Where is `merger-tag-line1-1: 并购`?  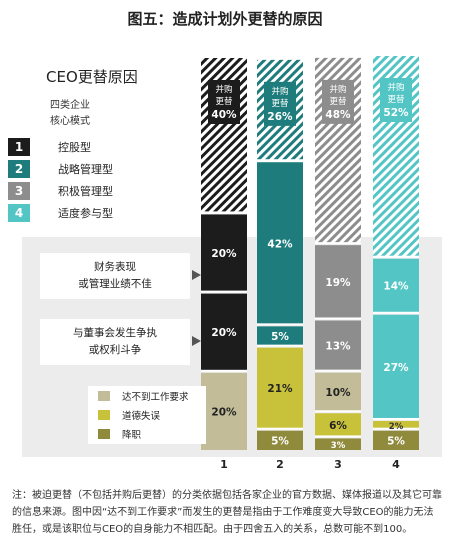
merger-tag-line1-1: 并购 is located at coordinates (223, 89).